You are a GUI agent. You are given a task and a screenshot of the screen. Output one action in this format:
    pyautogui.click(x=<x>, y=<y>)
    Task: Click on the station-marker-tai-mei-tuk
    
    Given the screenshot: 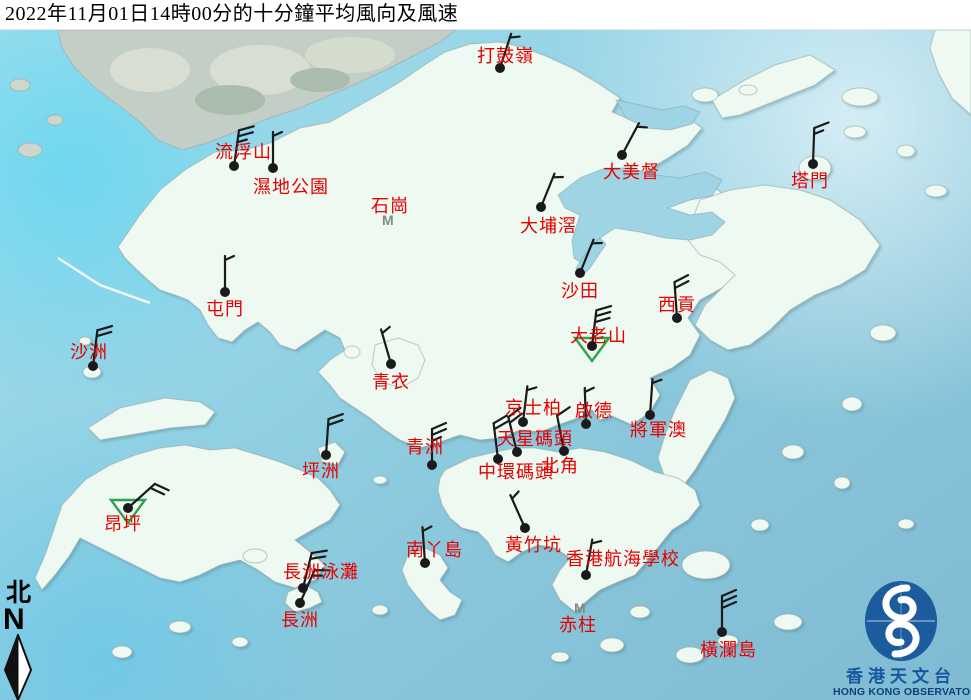 What is the action you would take?
    pyautogui.click(x=622, y=155)
    